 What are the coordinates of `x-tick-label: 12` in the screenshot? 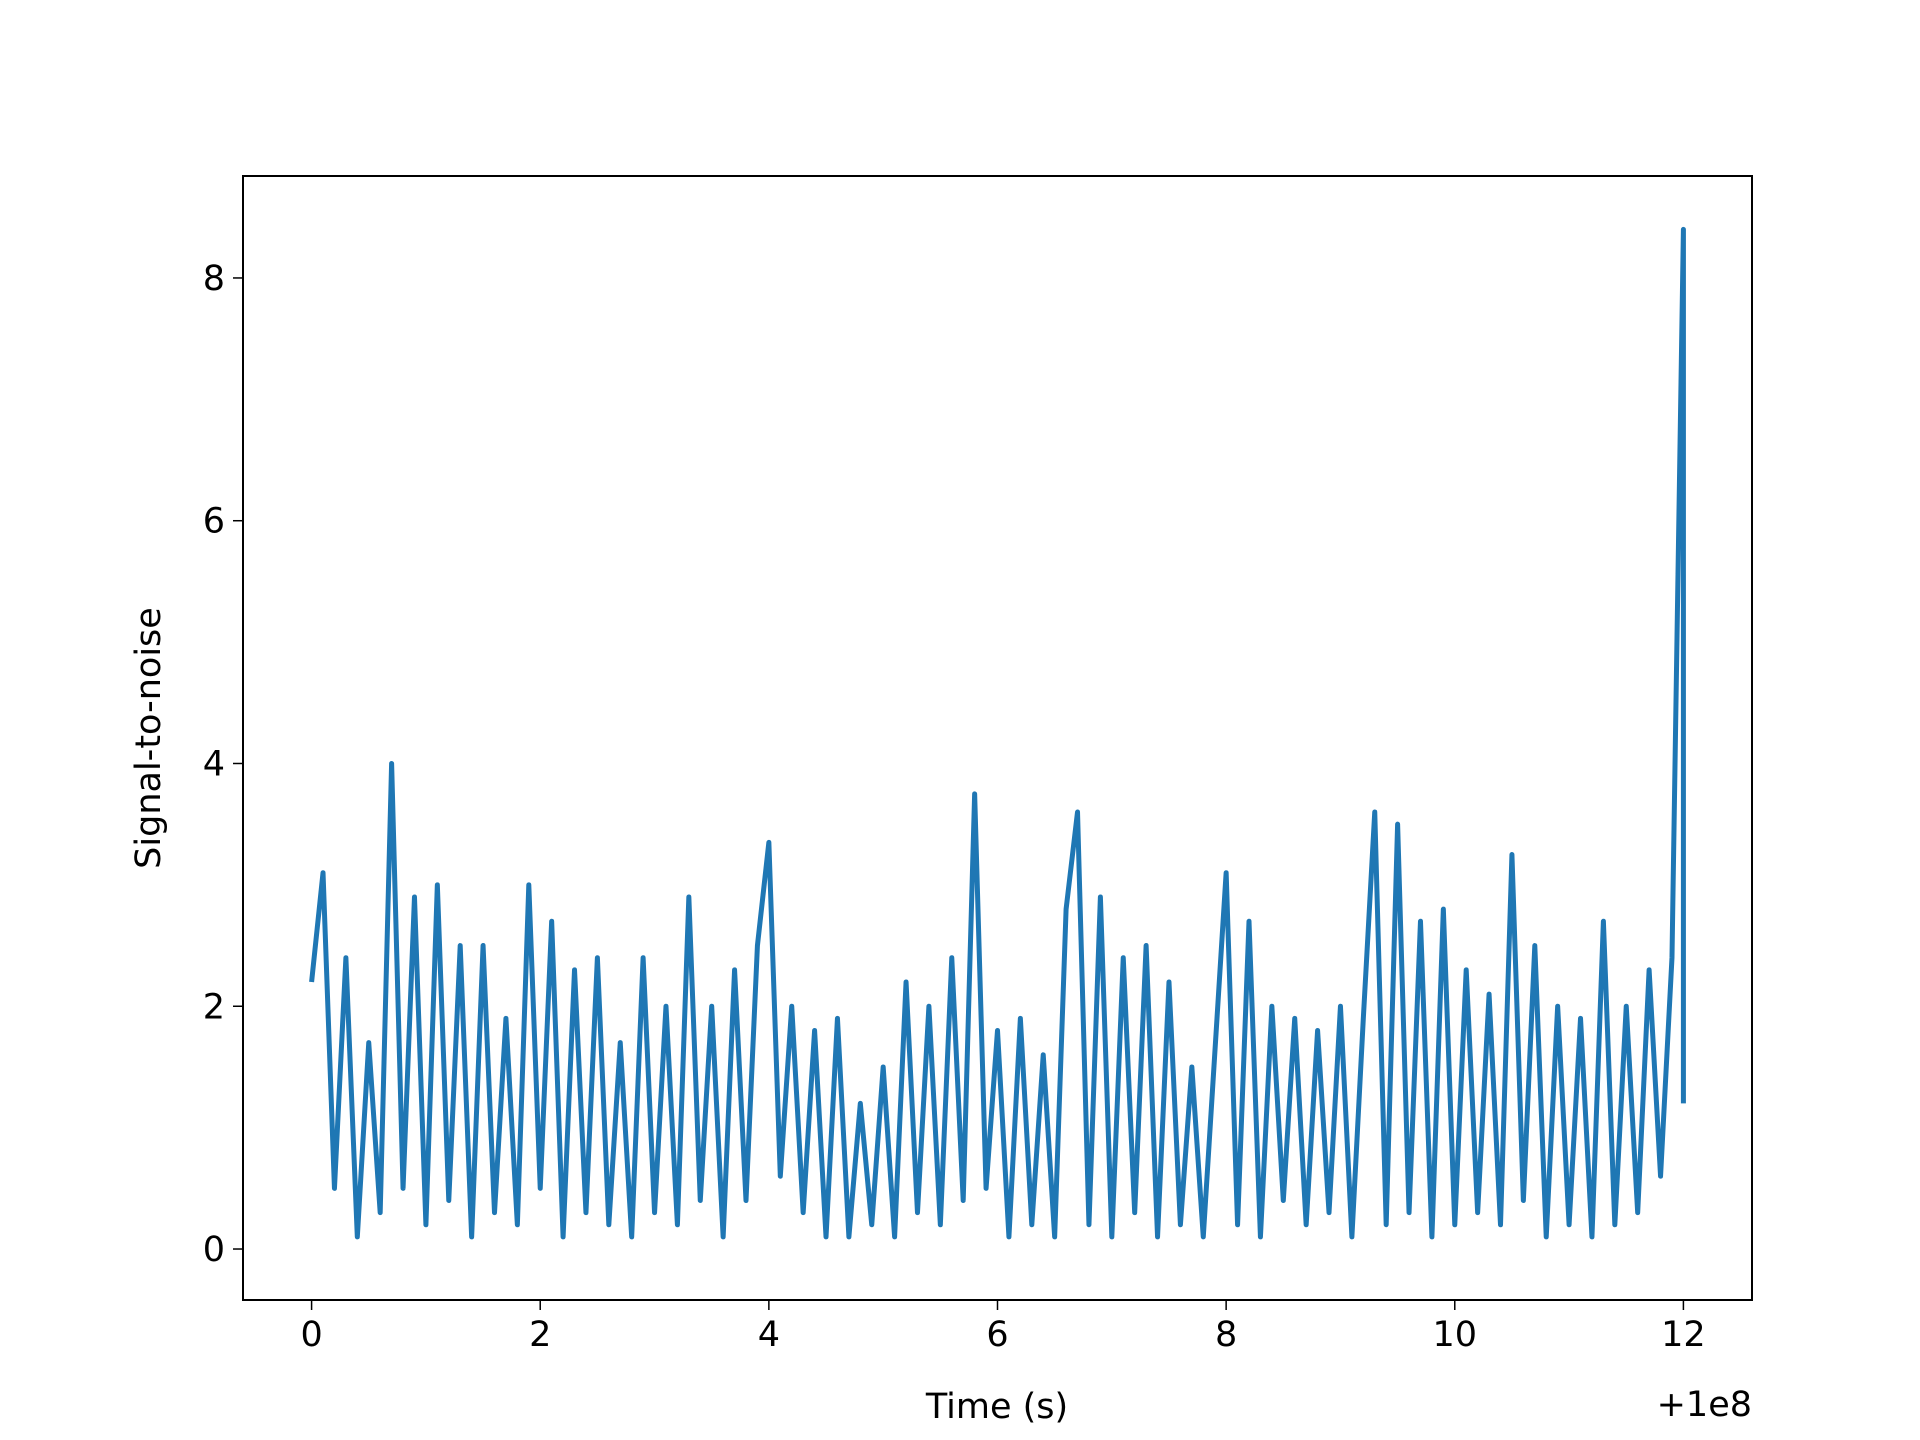 It's located at (1683, 1335).